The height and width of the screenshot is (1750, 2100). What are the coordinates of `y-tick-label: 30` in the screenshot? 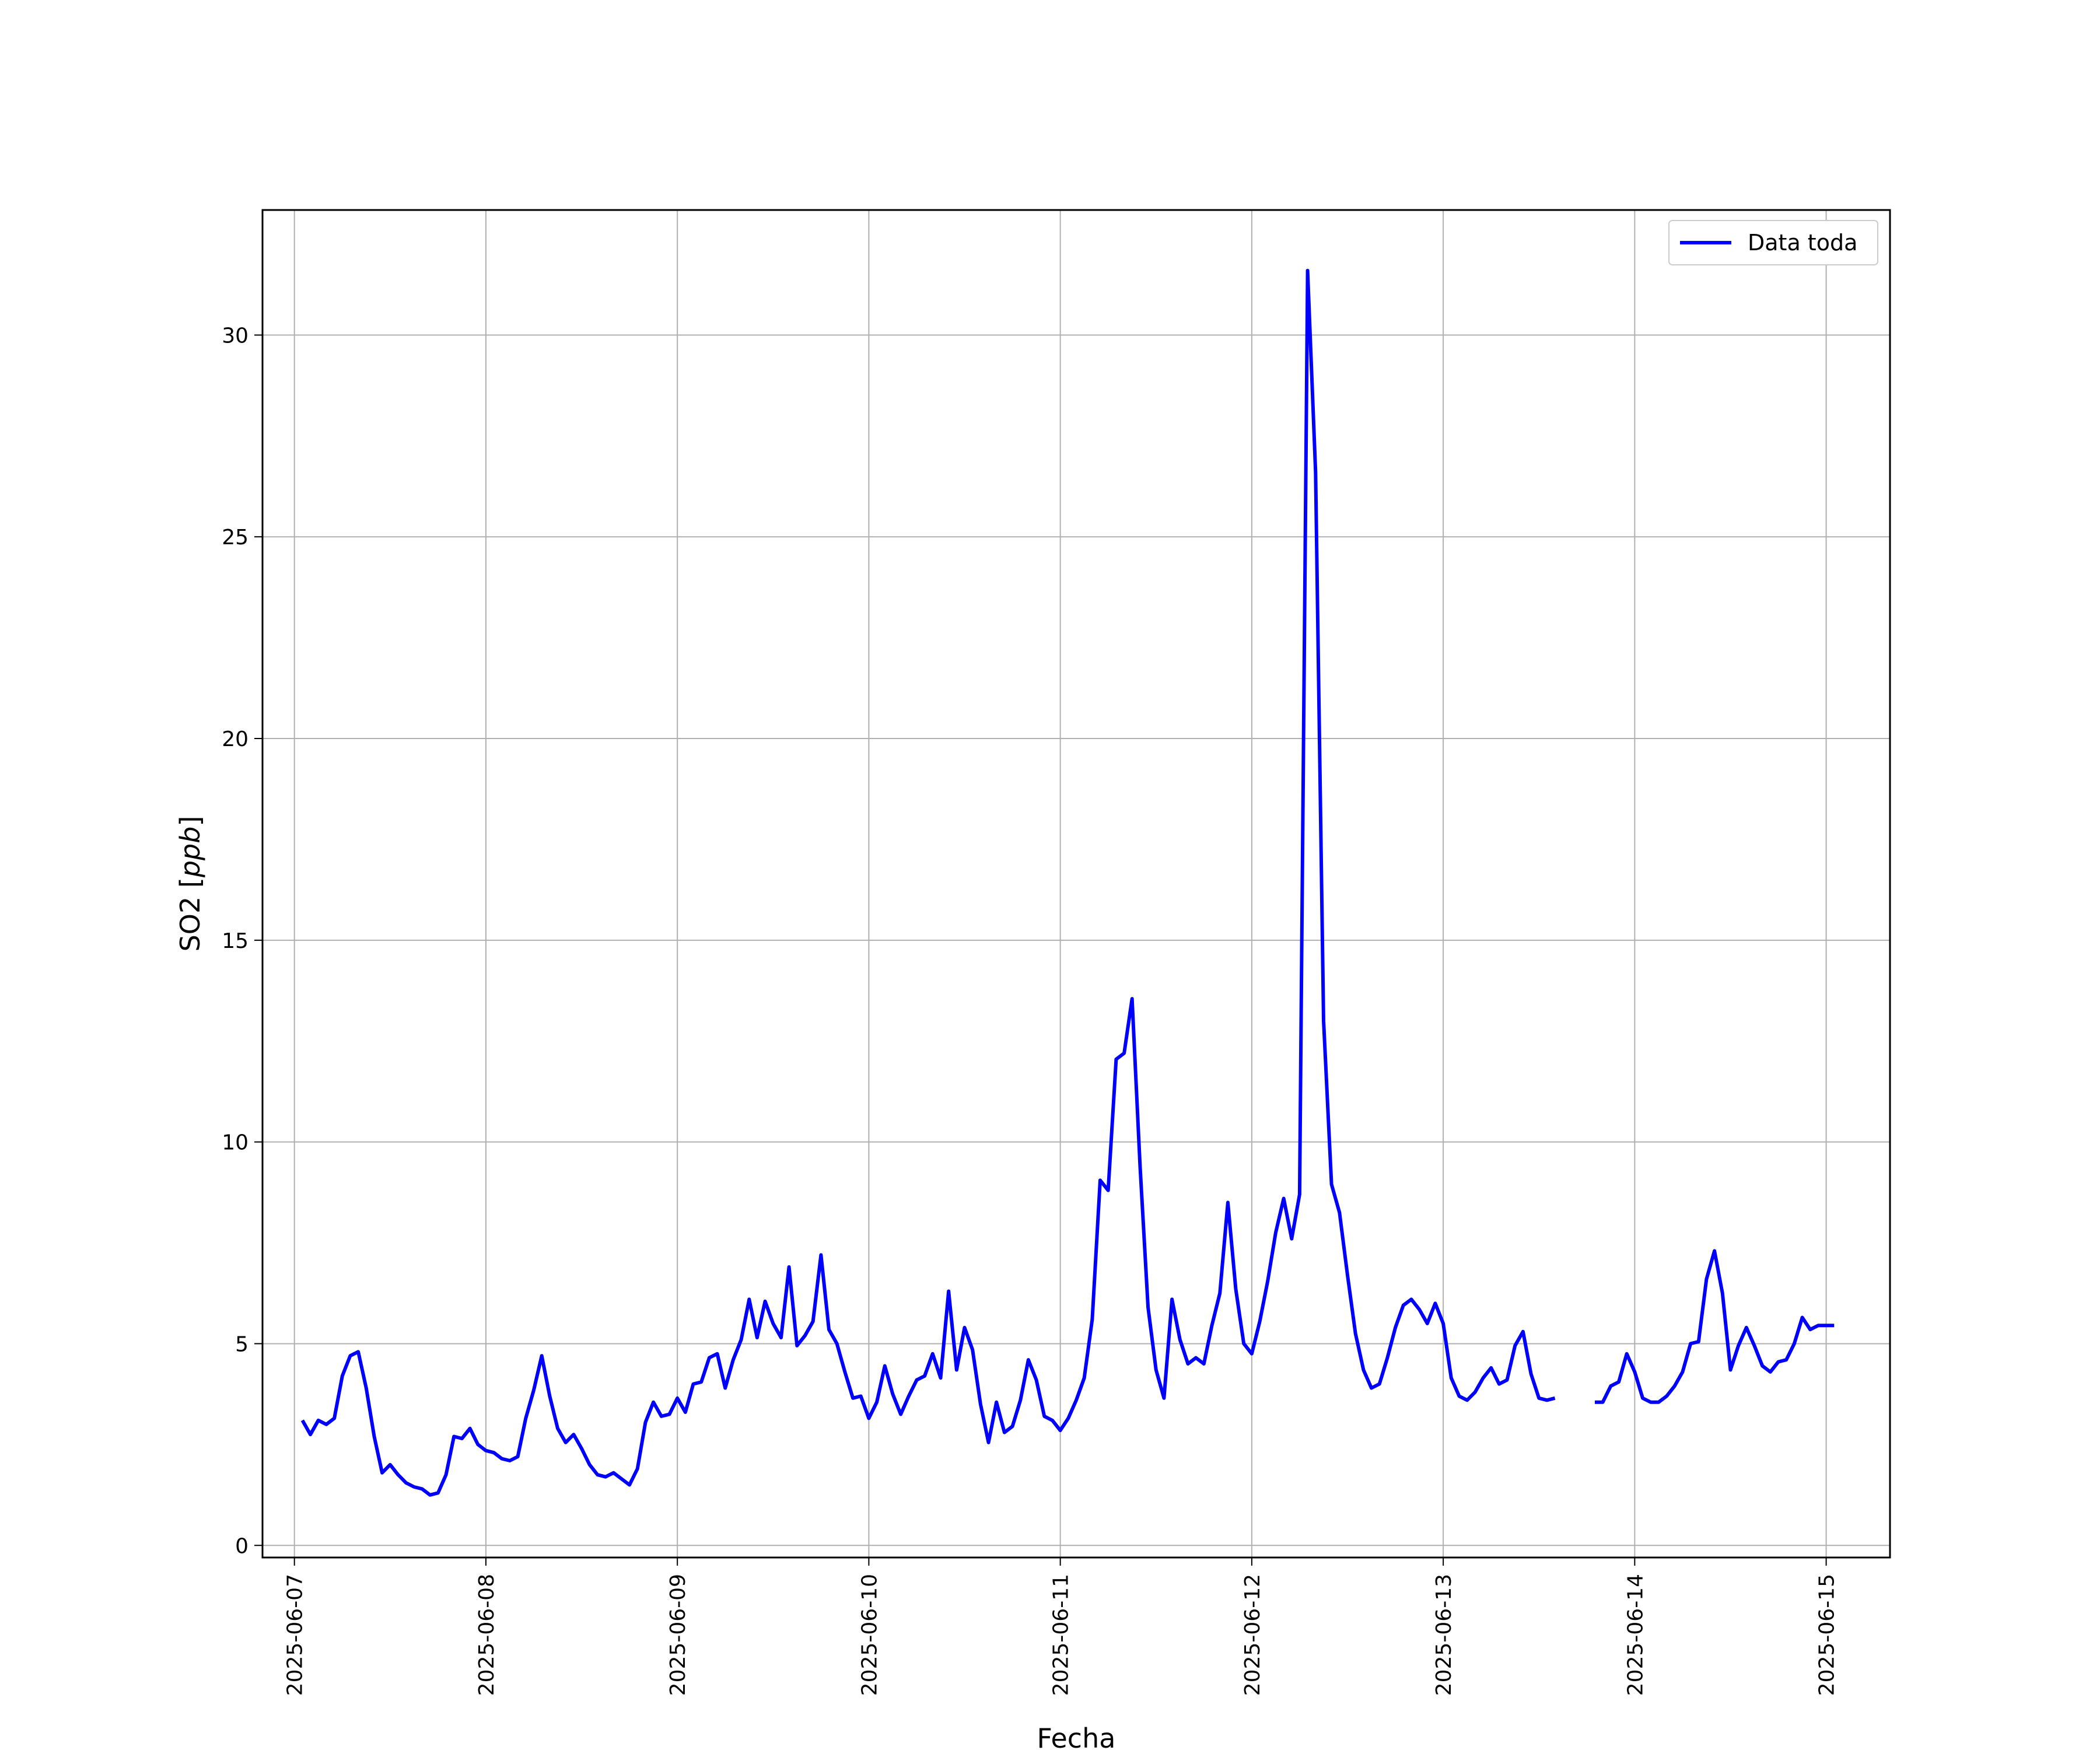 It's located at (235, 336).